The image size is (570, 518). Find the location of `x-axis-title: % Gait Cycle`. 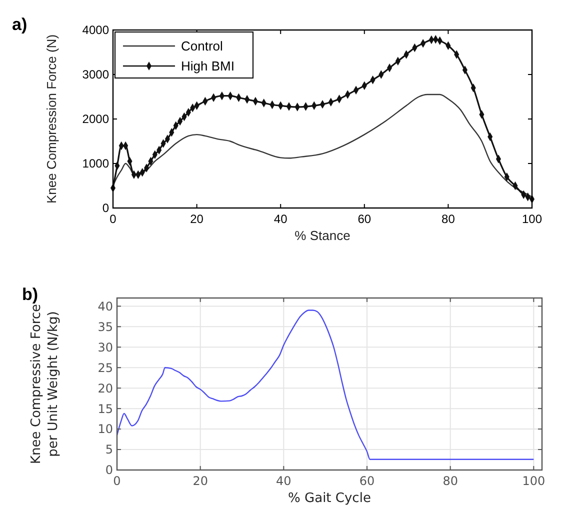

x-axis-title: % Gait Cycle is located at coordinates (329, 498).